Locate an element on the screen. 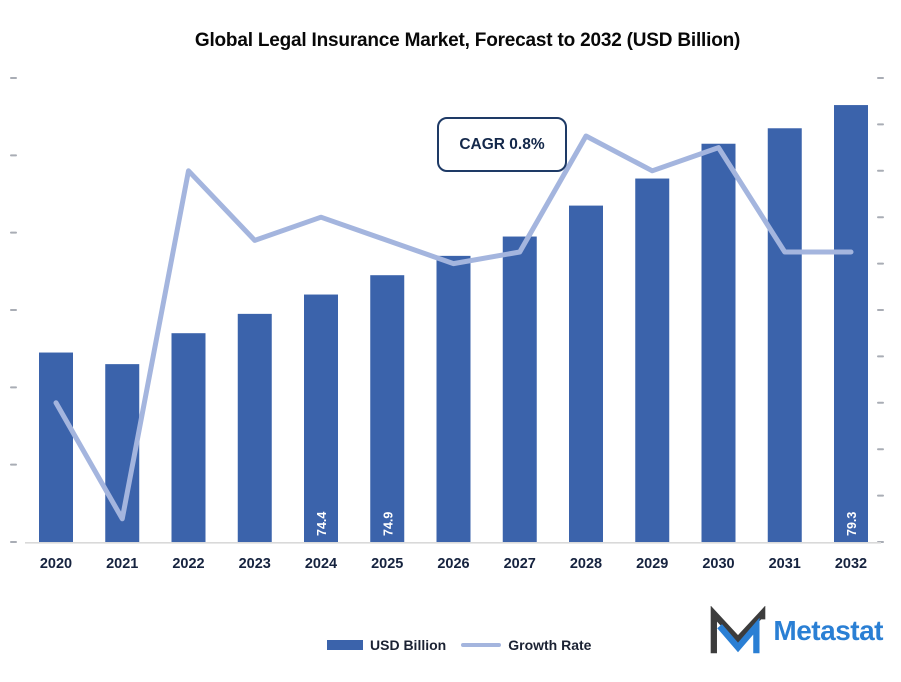 Image resolution: width=901 pixels, height=682 pixels. x-label-2032: 2032 is located at coordinates (851, 564).